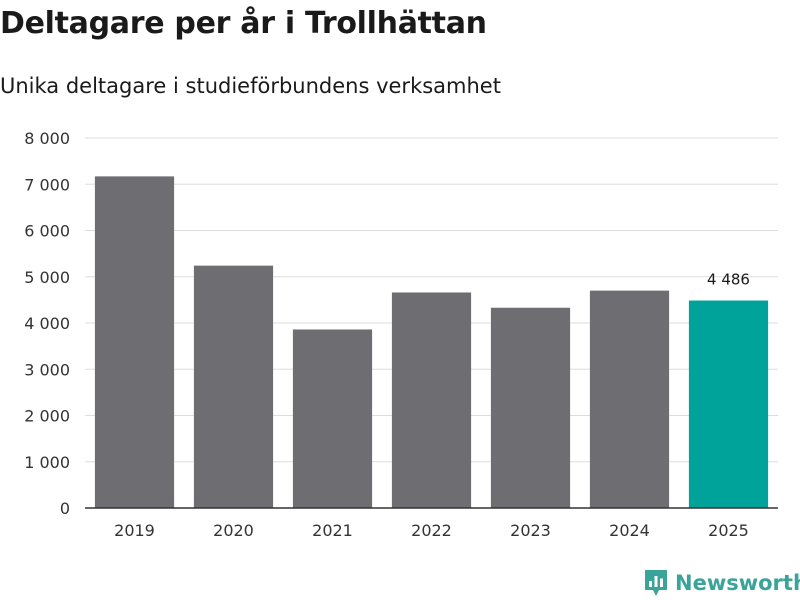 This screenshot has height=600, width=800. I want to click on y-tick-label: 2 000, so click(47, 416).